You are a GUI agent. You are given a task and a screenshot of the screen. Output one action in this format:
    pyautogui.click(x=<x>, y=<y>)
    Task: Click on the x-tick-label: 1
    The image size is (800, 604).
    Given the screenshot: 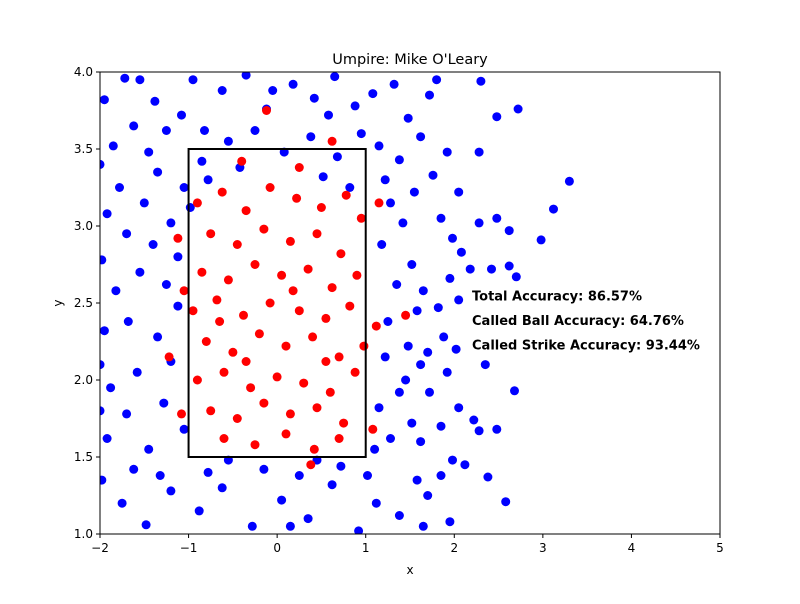 What is the action you would take?
    pyautogui.click(x=366, y=548)
    